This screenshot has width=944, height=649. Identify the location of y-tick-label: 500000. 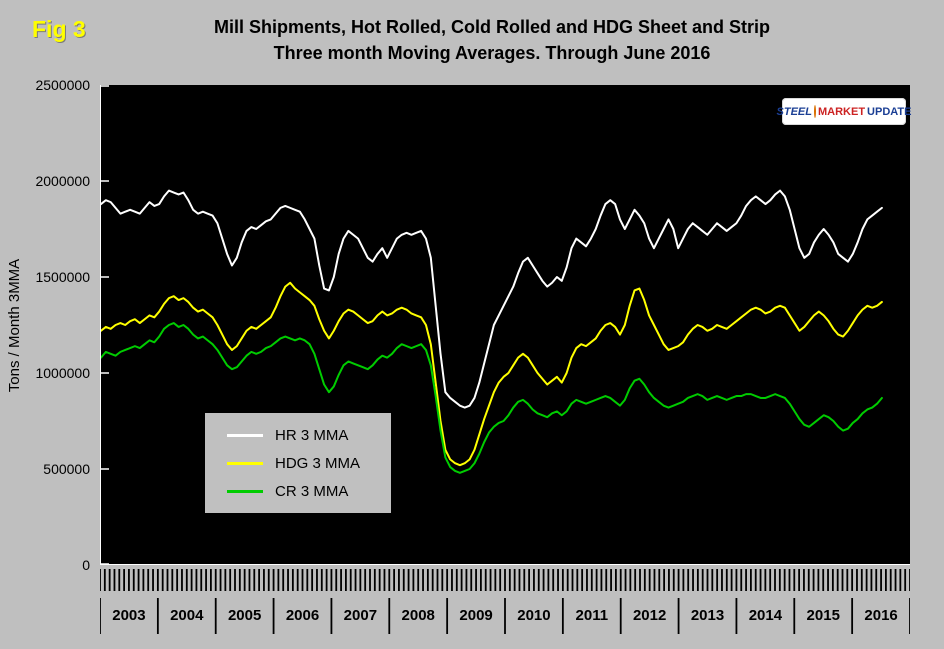
(66, 469).